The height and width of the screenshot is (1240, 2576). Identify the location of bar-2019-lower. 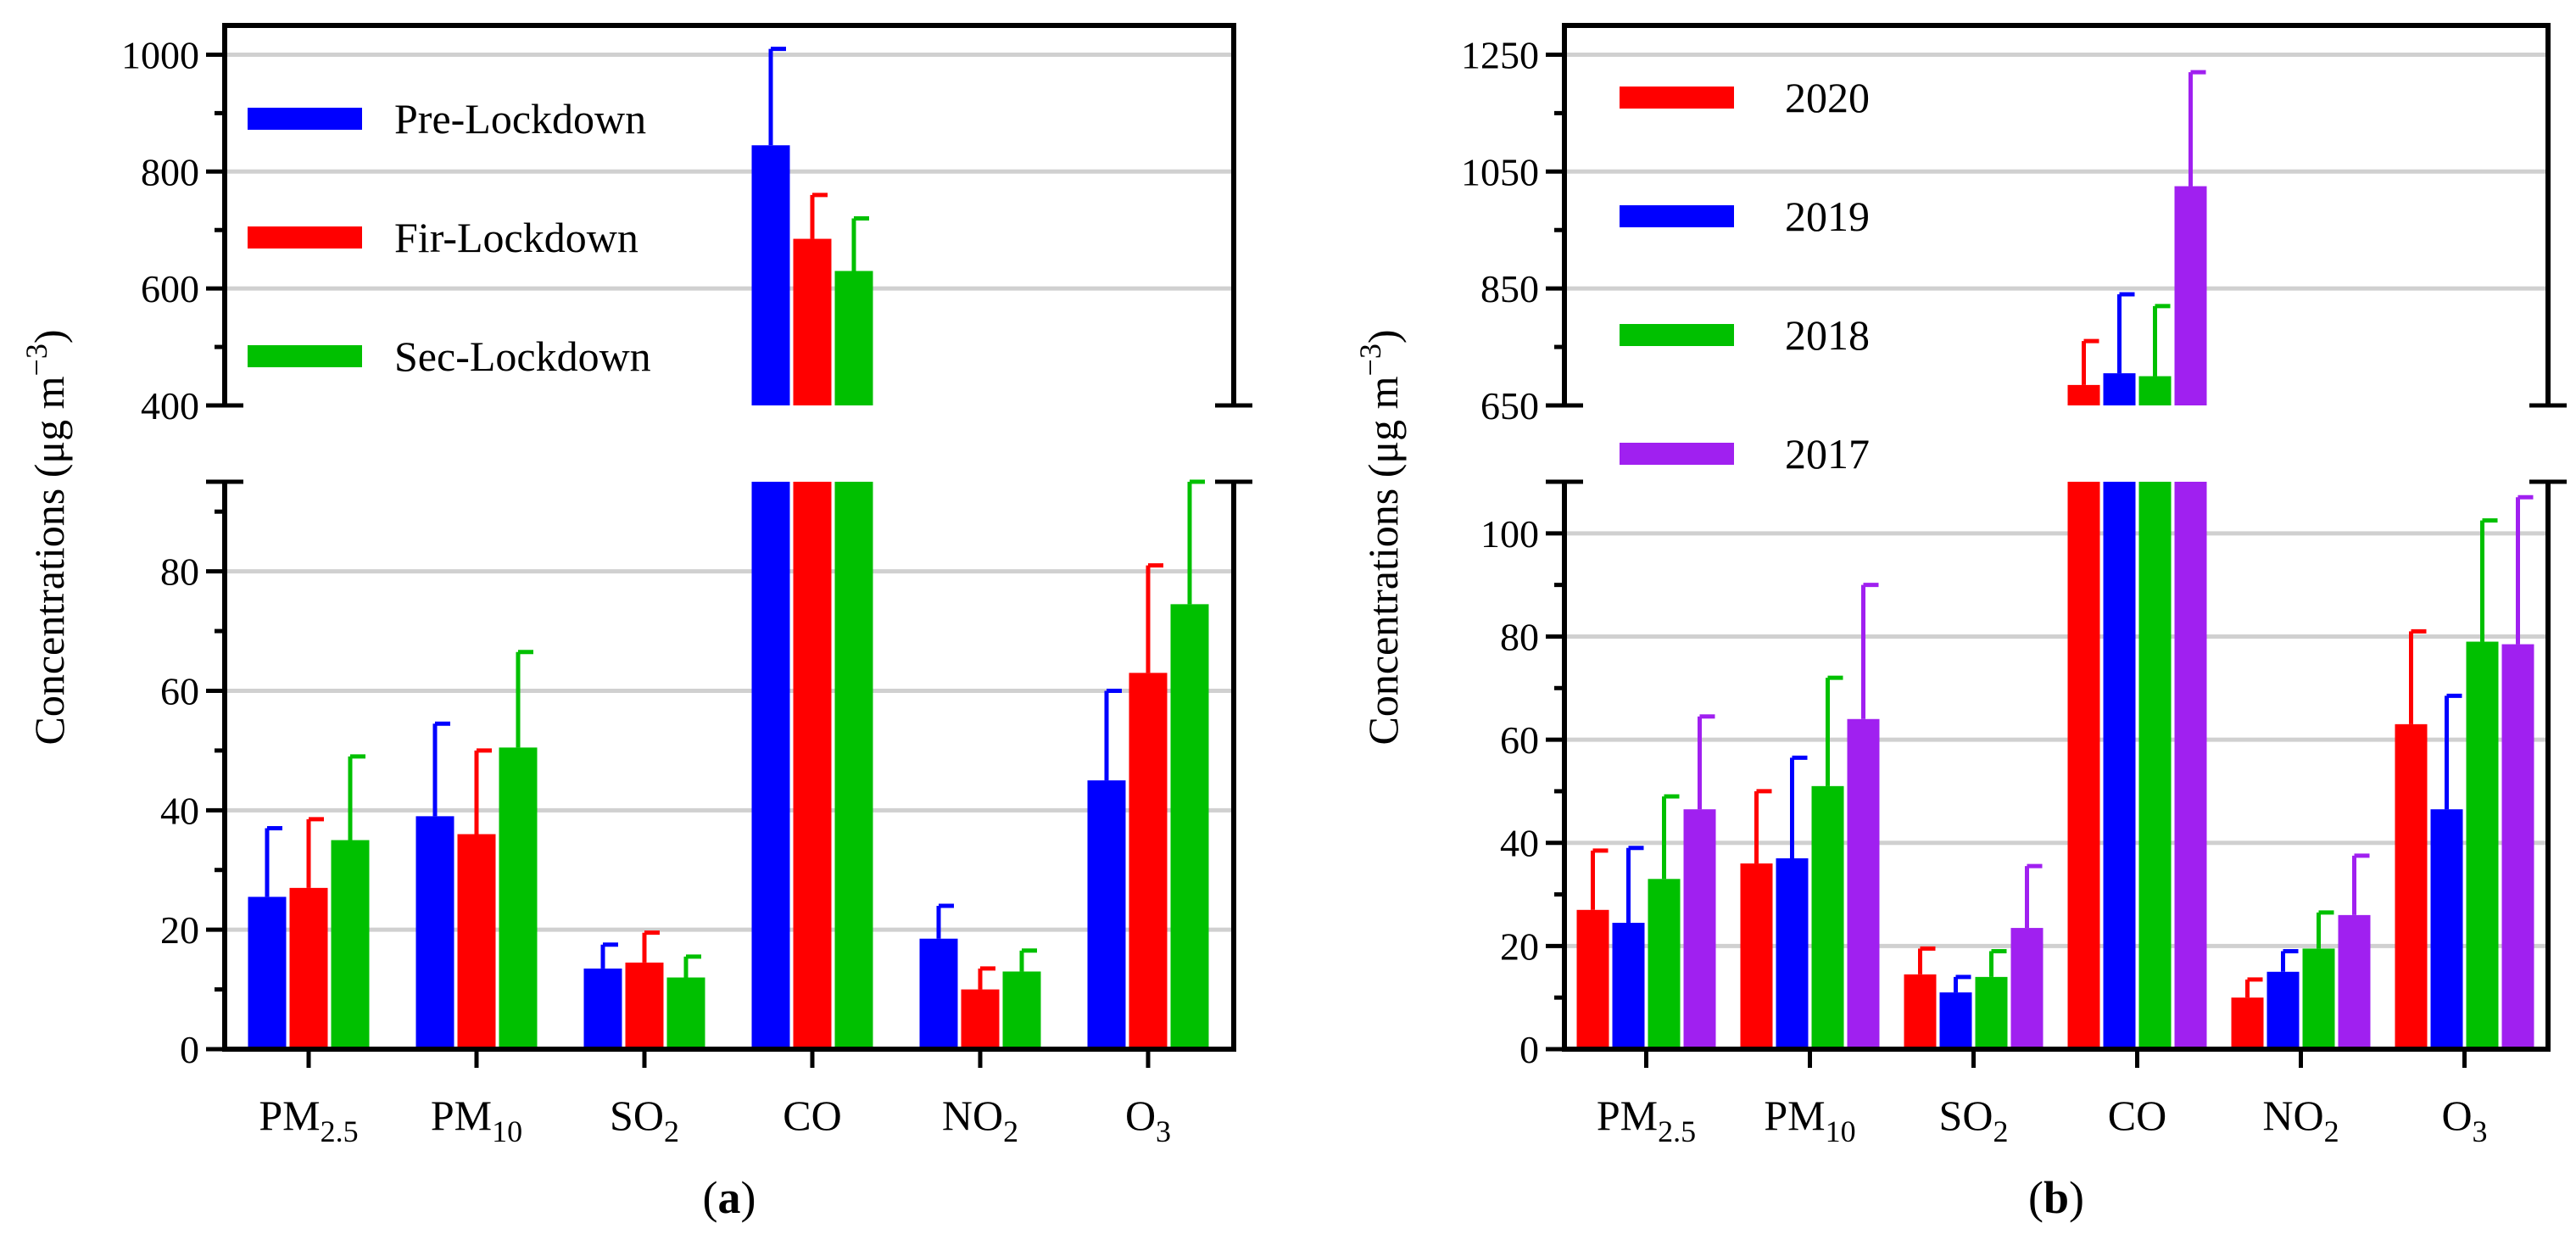
(2119, 765).